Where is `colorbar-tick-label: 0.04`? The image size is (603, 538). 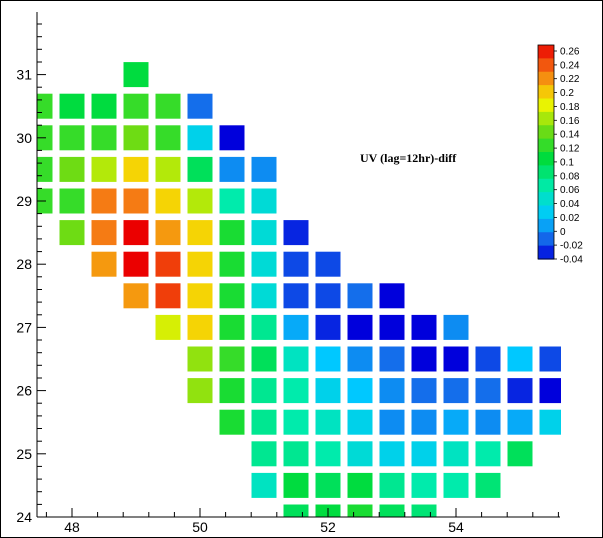 colorbar-tick-label: 0.04 is located at coordinates (570, 204).